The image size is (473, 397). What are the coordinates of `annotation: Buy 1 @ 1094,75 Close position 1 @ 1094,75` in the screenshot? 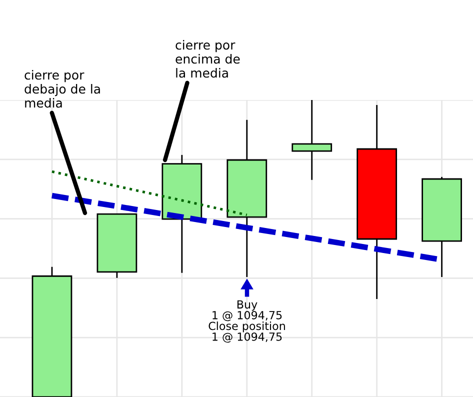 It's located at (246, 321).